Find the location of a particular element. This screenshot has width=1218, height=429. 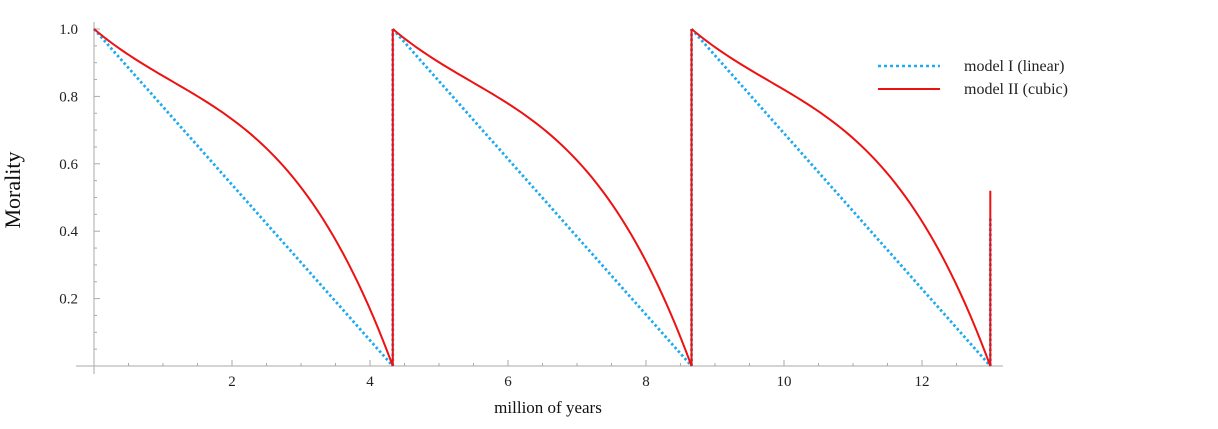

legend: model I (linear) model II (cubic) is located at coordinates (973, 78).